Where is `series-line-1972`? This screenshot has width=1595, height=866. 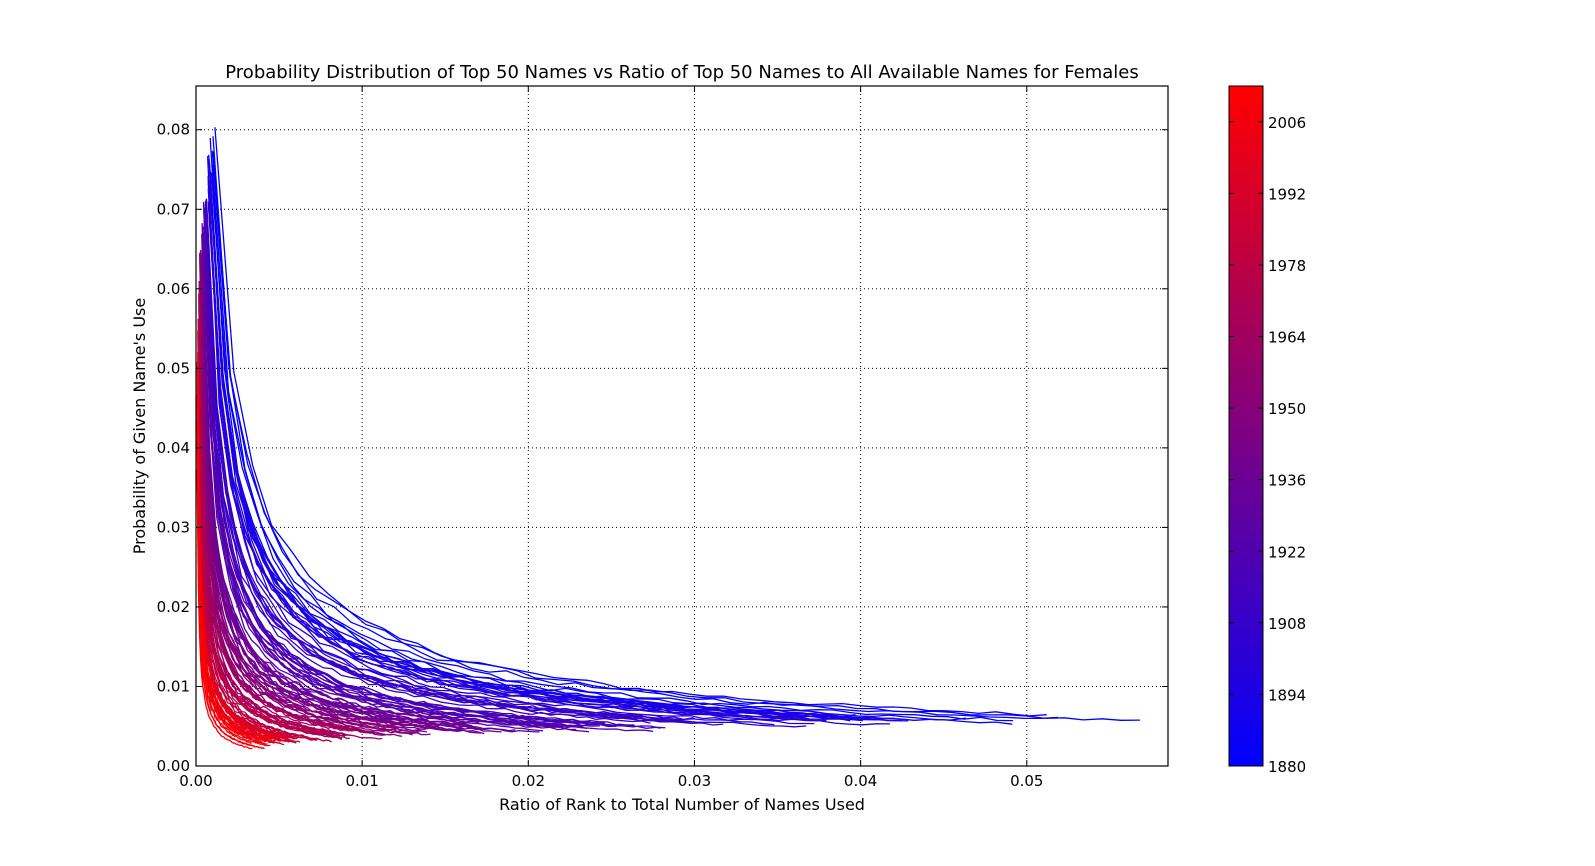 series-line-1972 is located at coordinates (261, 557).